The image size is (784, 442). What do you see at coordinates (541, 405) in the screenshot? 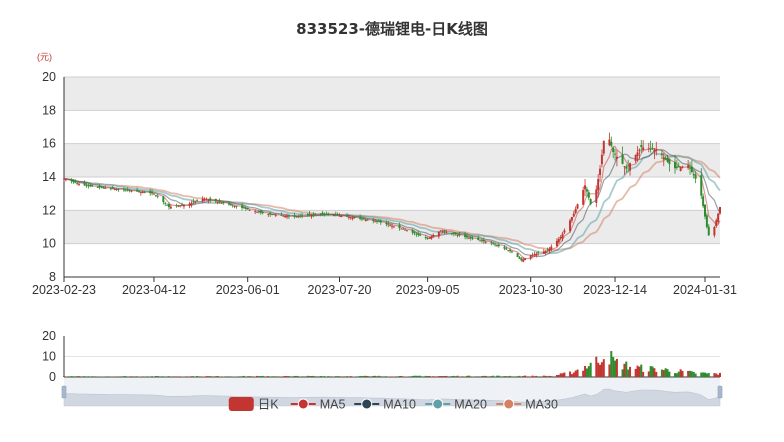
I see `legend-label: MA30` at bounding box center [541, 405].